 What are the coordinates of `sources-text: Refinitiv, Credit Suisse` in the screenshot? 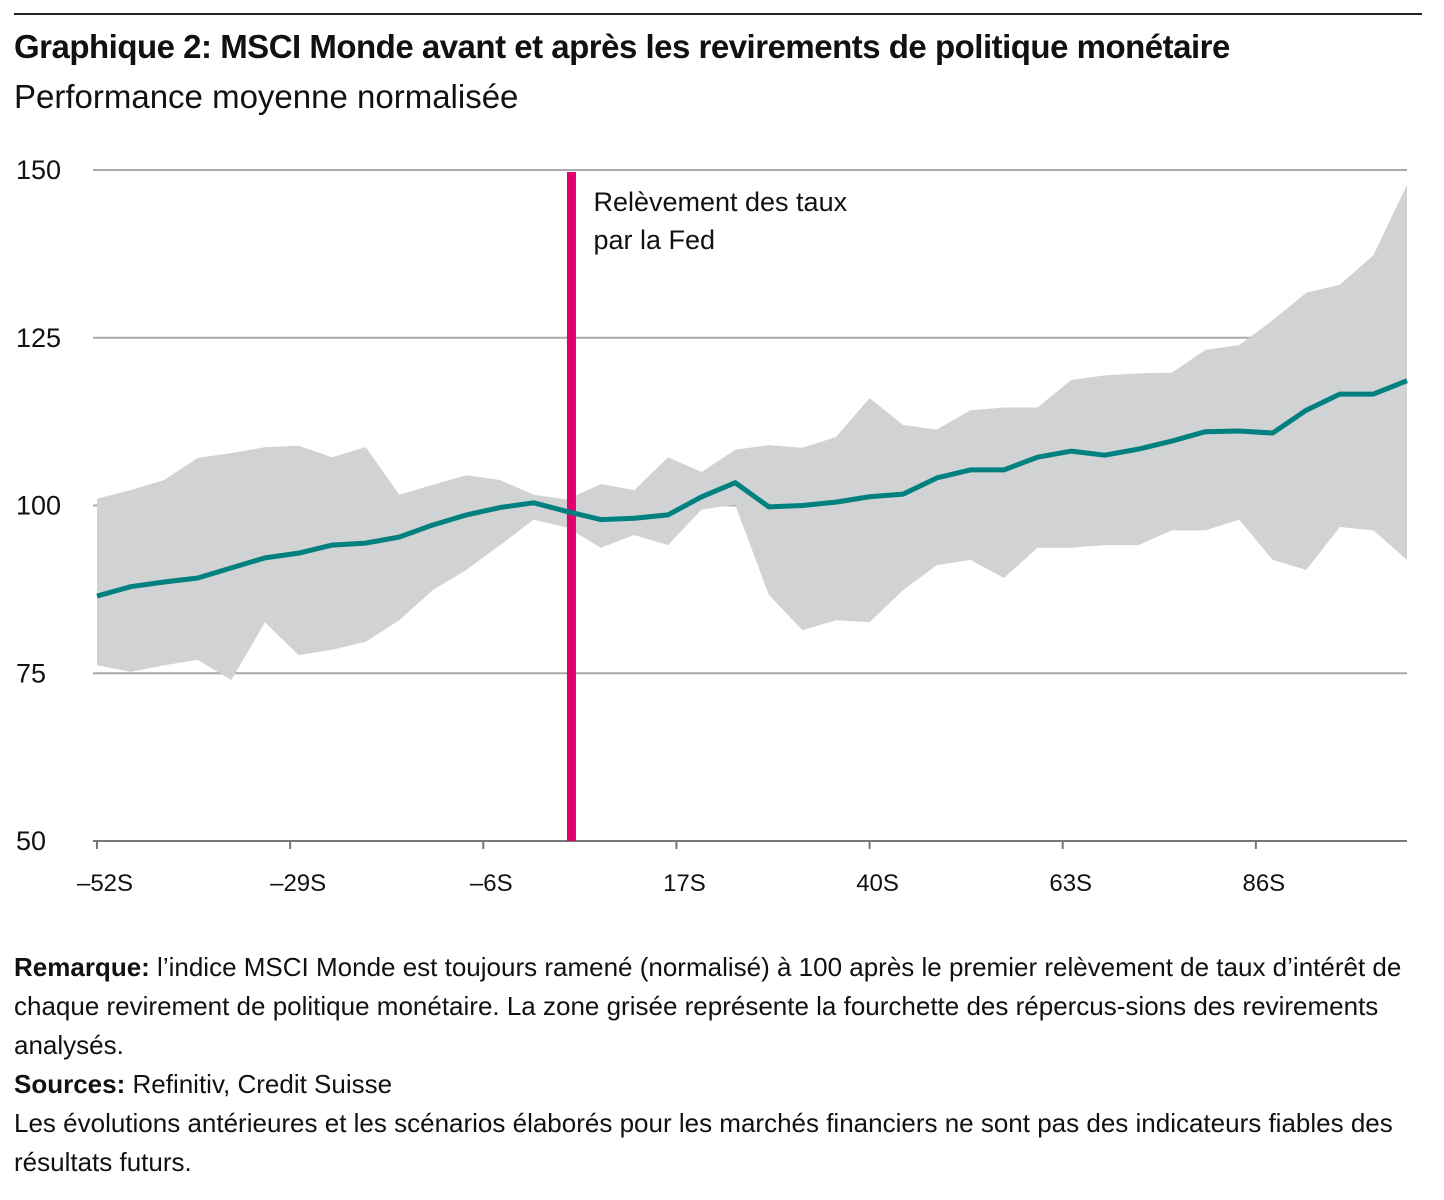 It's located at (259, 1084).